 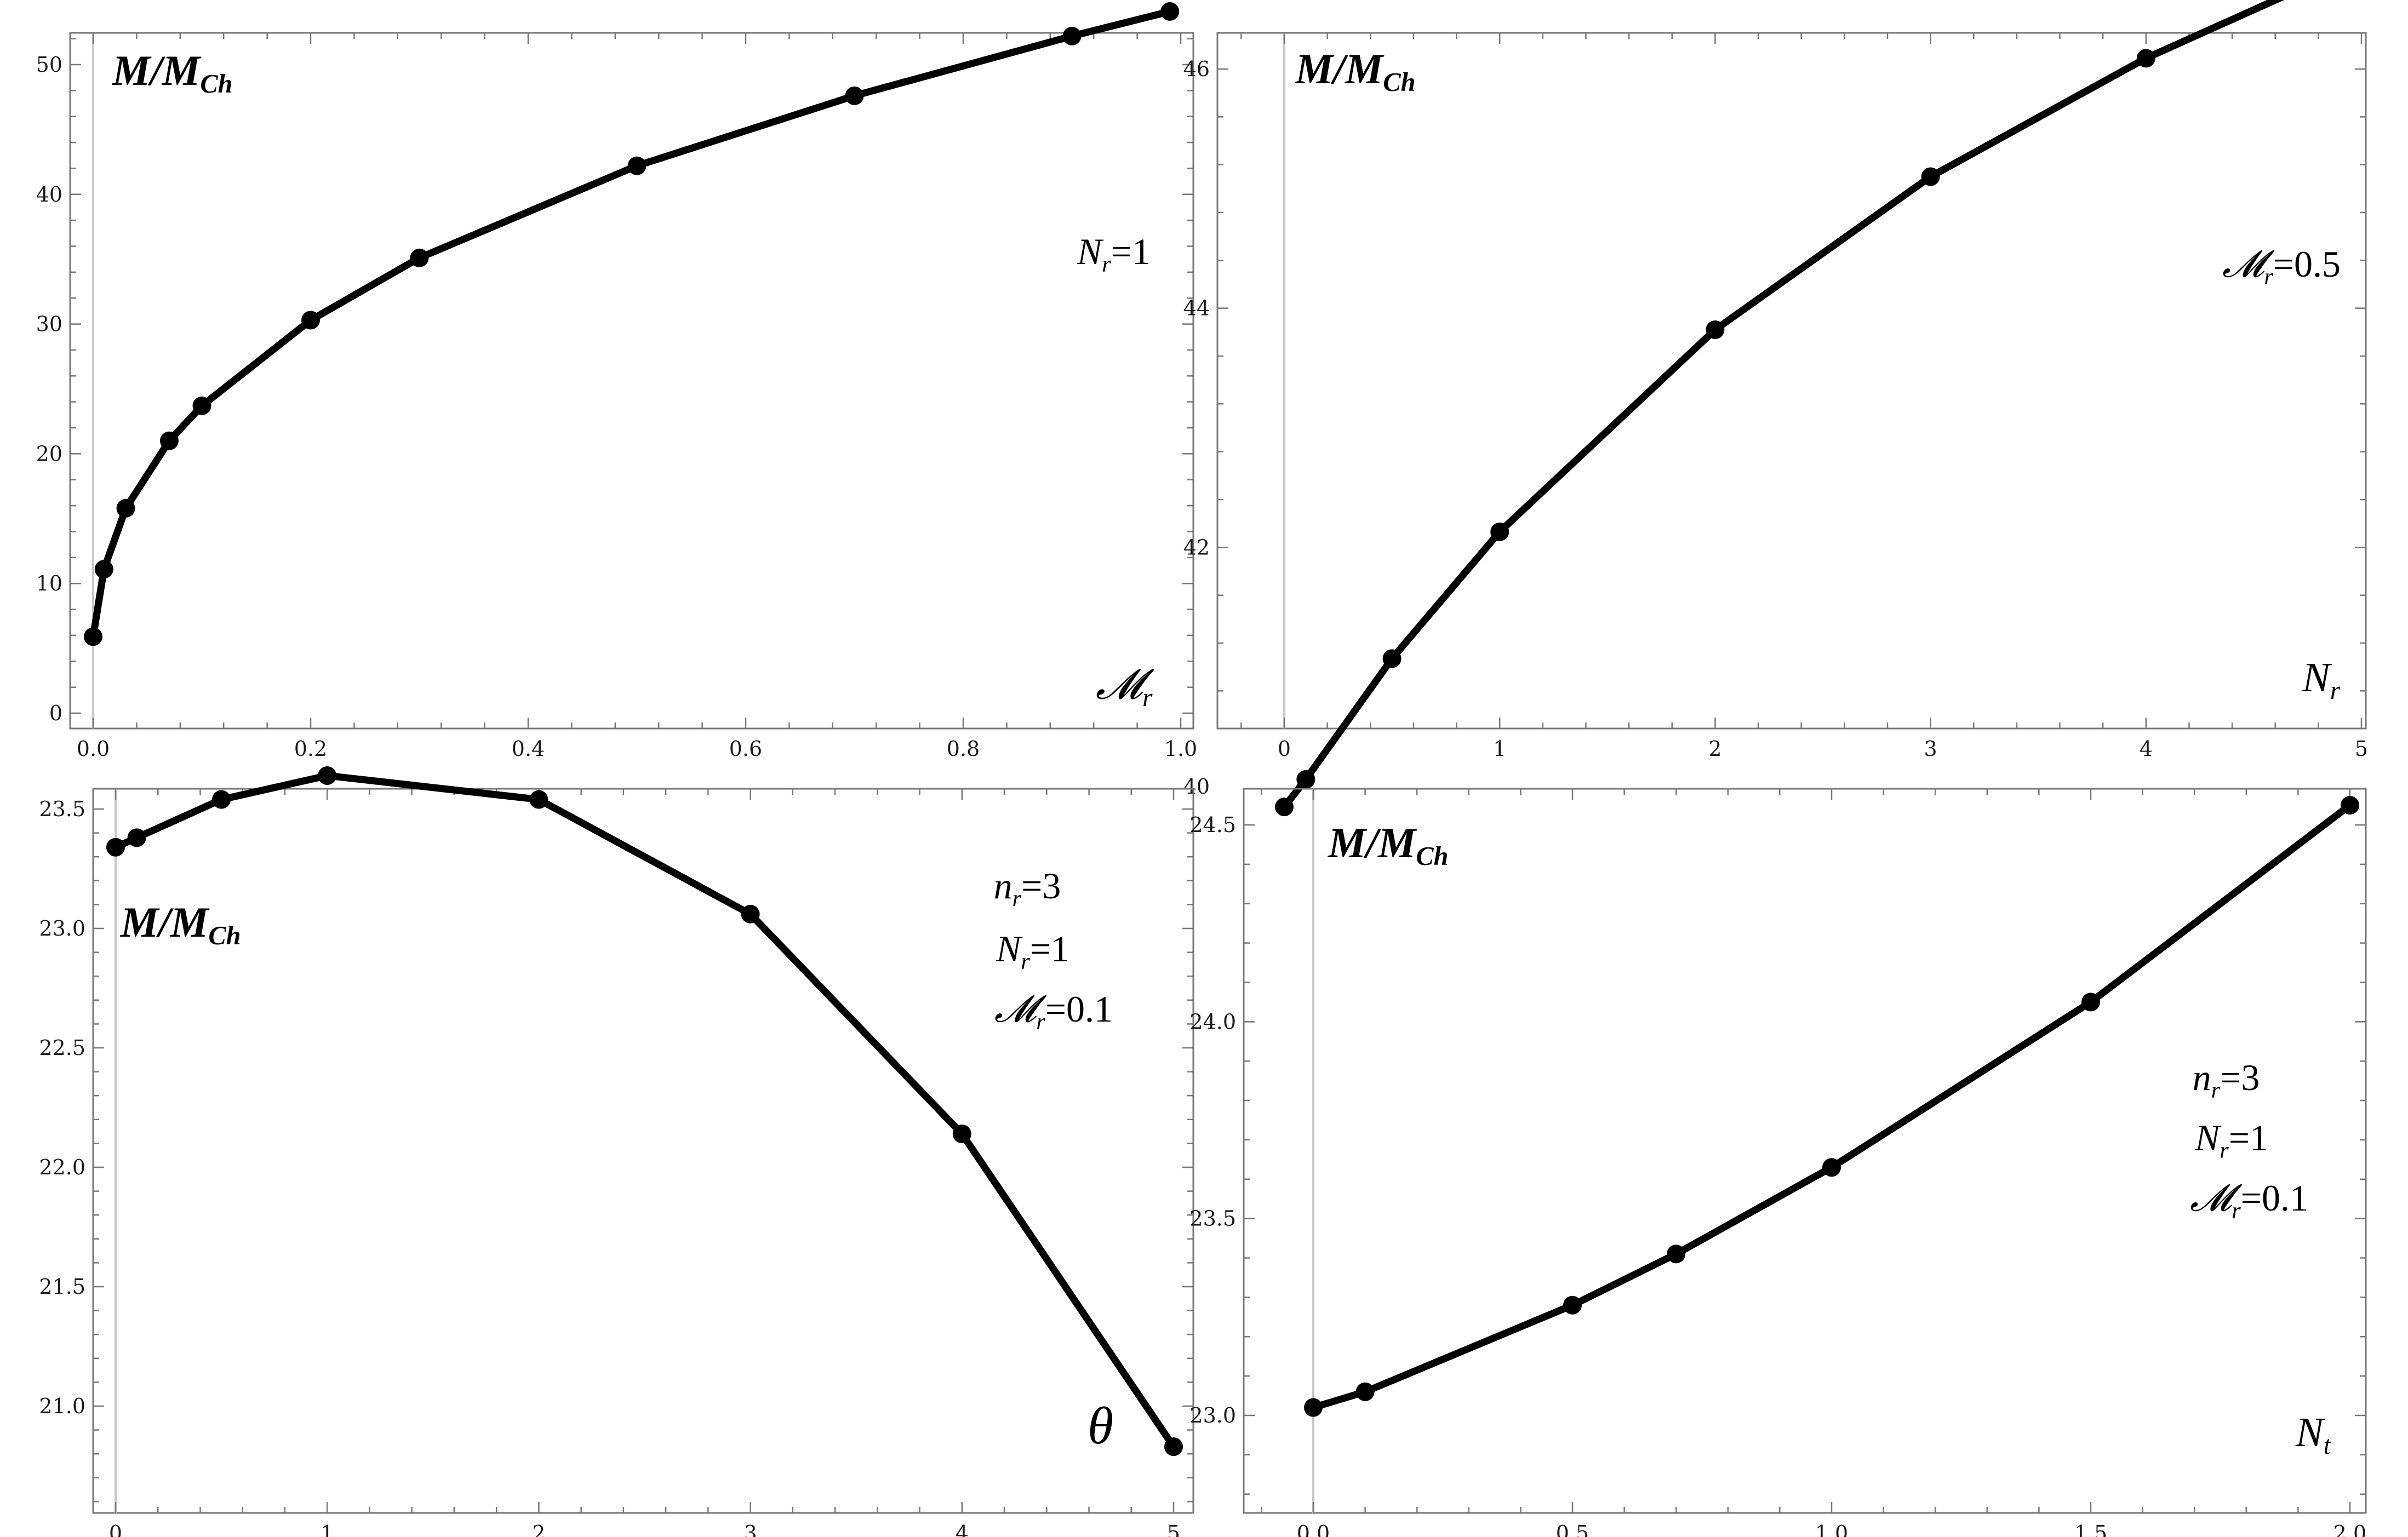 What do you see at coordinates (1125, 687) in the screenshot?
I see `x-axis-label: 𝓜r` at bounding box center [1125, 687].